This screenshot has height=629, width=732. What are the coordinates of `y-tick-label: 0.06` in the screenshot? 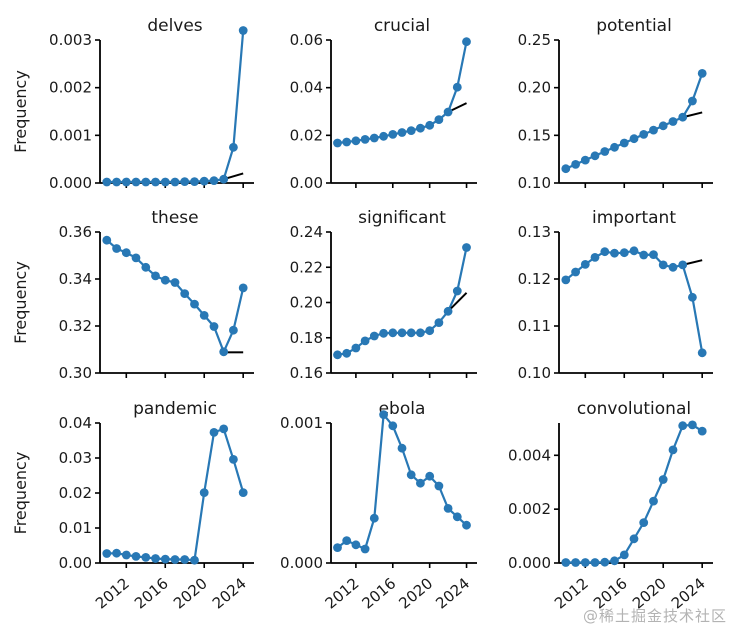 It's located at (306, 40).